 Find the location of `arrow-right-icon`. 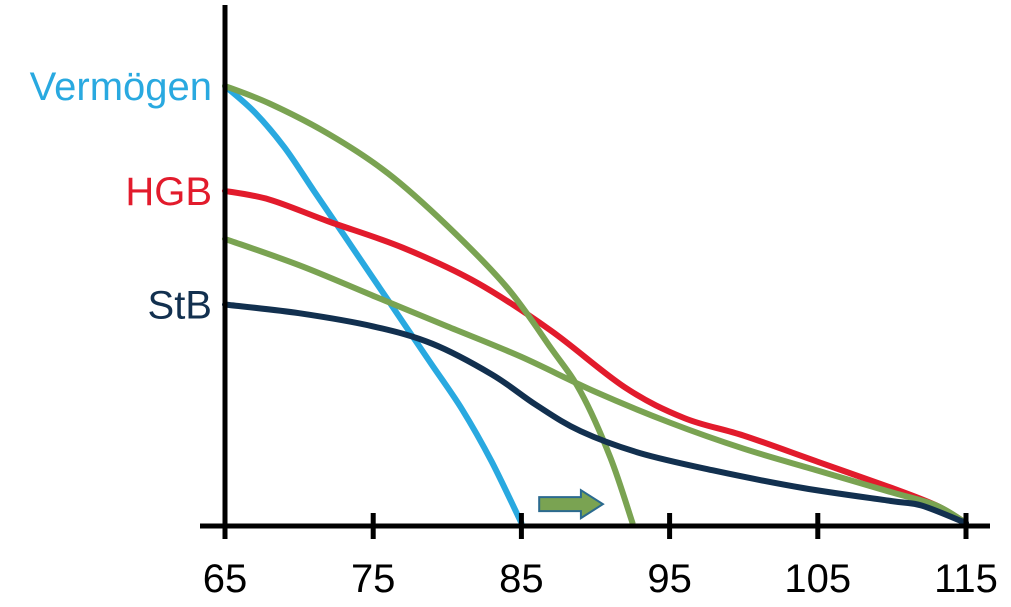

arrow-right-icon is located at coordinates (571, 504).